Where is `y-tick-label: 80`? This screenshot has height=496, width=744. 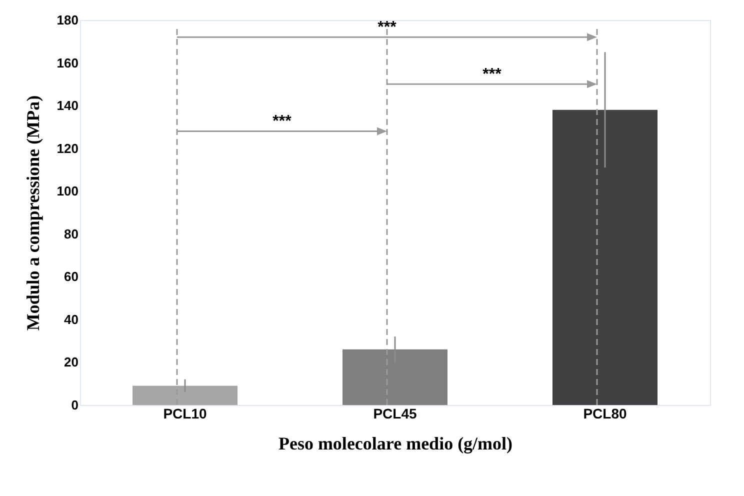
y-tick-label: 80 is located at coordinates (71, 234).